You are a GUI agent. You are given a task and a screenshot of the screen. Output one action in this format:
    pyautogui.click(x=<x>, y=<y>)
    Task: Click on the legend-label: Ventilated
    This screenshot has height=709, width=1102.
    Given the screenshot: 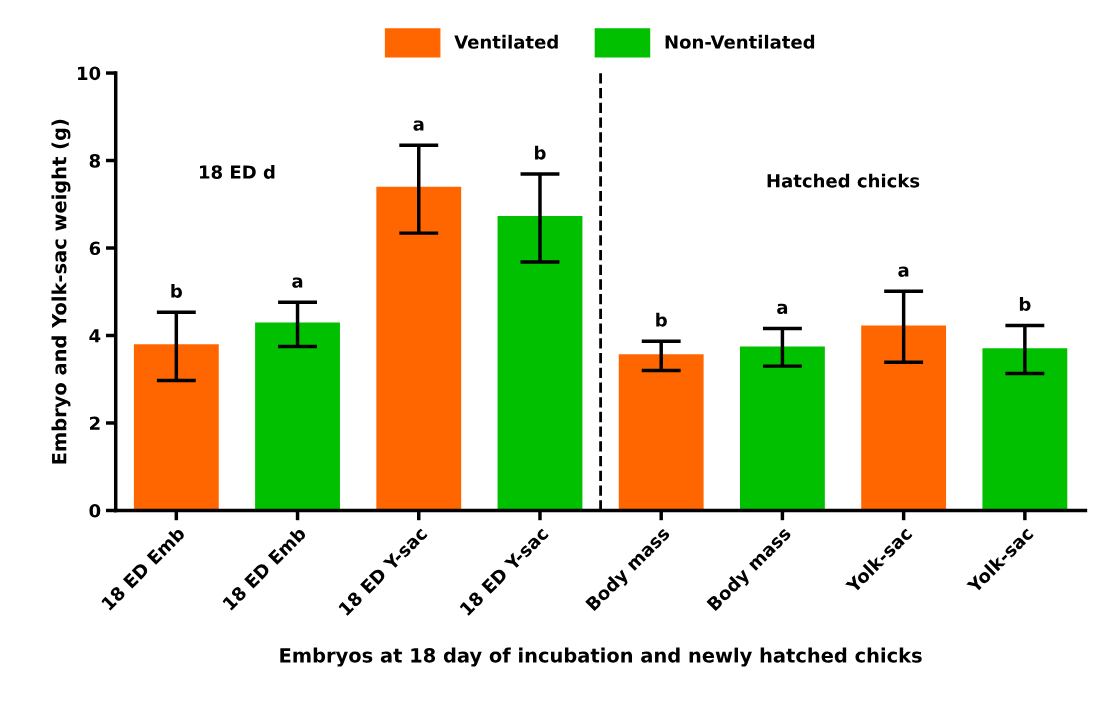 What is the action you would take?
    pyautogui.click(x=506, y=41)
    